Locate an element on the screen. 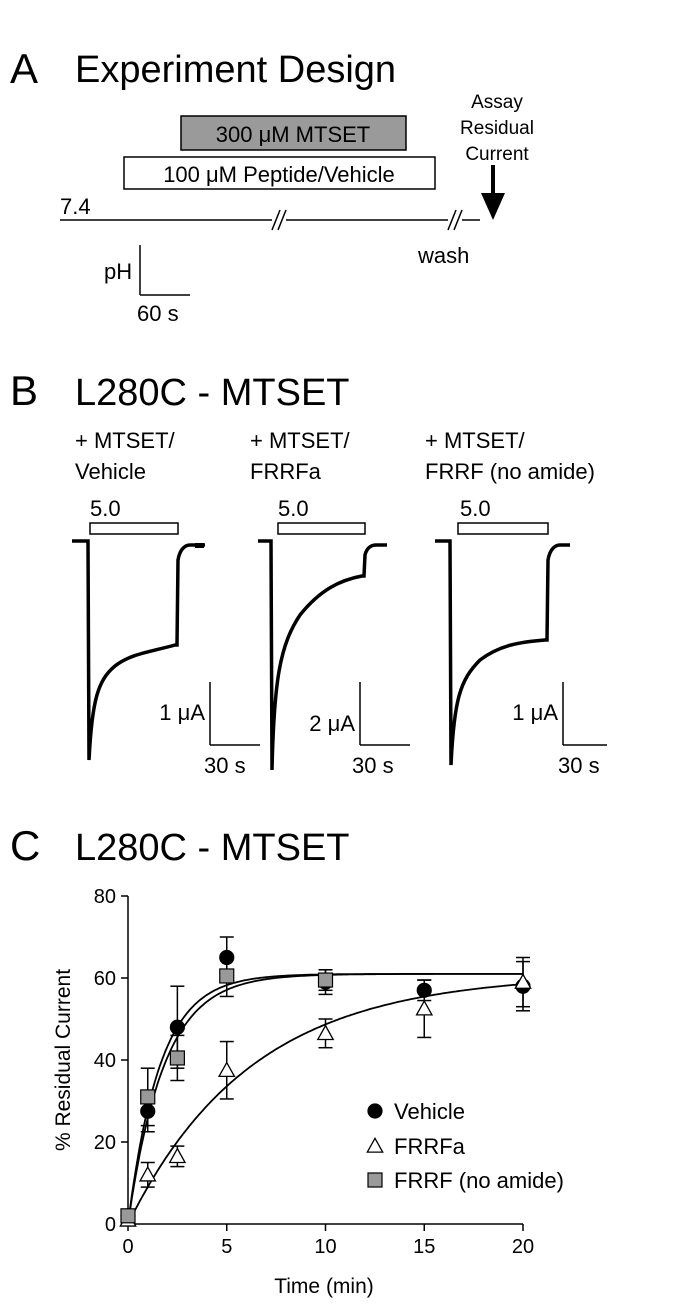 This screenshot has width=675, height=1315. y-tick-label: 80 is located at coordinates (105, 897).